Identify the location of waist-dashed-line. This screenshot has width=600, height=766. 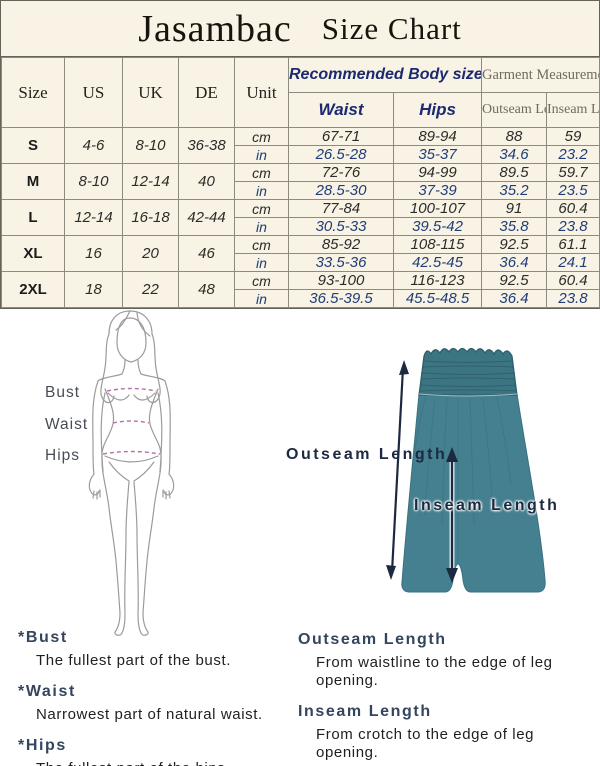
(131, 422).